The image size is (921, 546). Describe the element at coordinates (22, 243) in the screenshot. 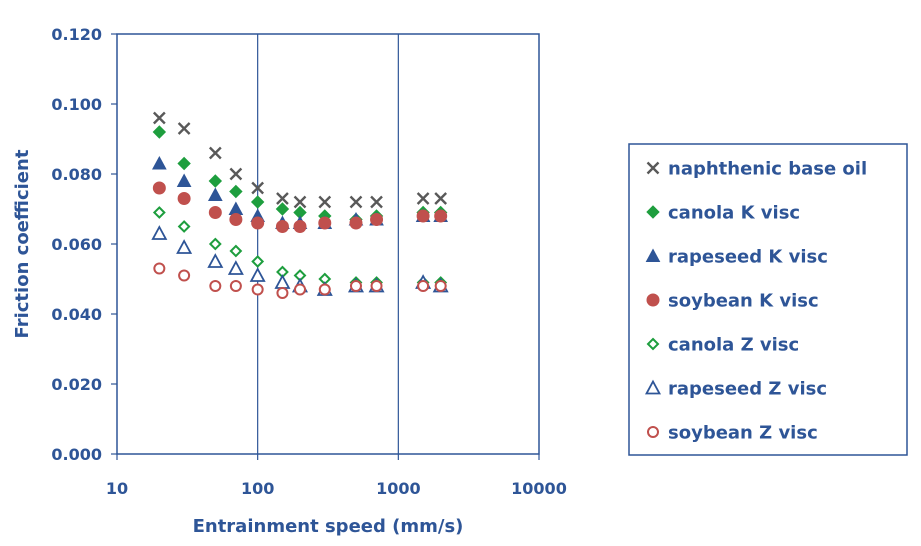

I see `y-axis-title: Friction coefficient` at that location.